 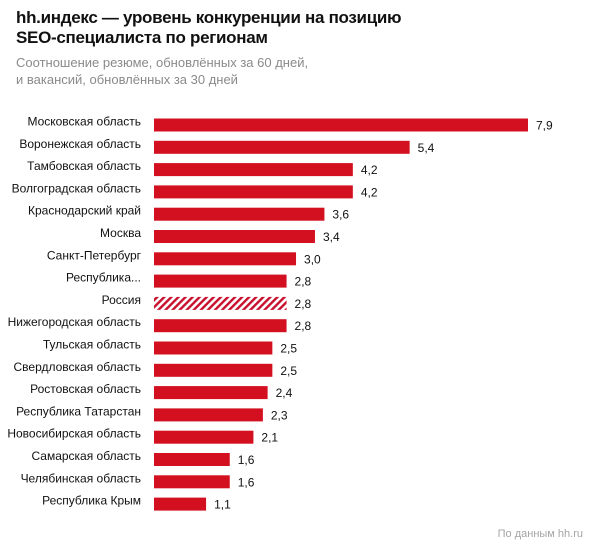 I want to click on category-label: Москва, so click(x=120, y=233).